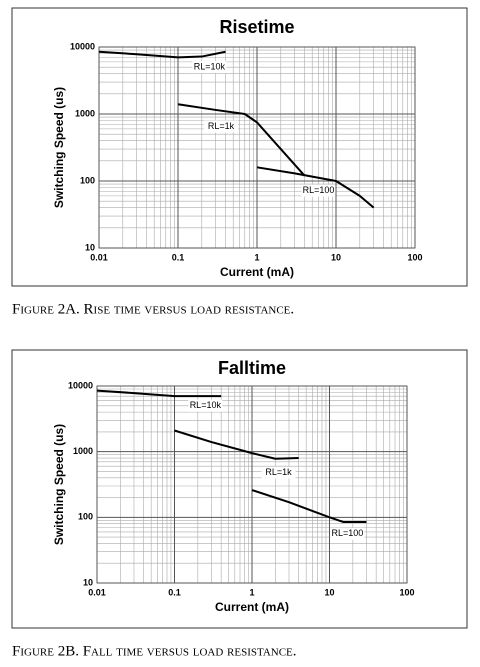 The width and height of the screenshot is (480, 667). What do you see at coordinates (252, 368) in the screenshot?
I see `chart-title: Falltime` at bounding box center [252, 368].